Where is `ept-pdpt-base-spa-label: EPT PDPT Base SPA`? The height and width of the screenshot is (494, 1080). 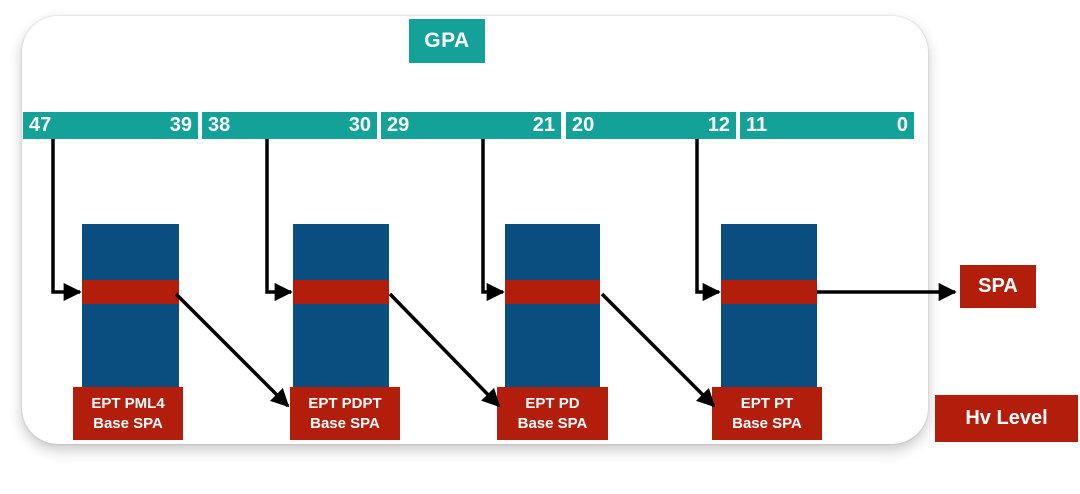
ept-pdpt-base-spa-label: EPT PDPT Base SPA is located at coordinates (345, 413).